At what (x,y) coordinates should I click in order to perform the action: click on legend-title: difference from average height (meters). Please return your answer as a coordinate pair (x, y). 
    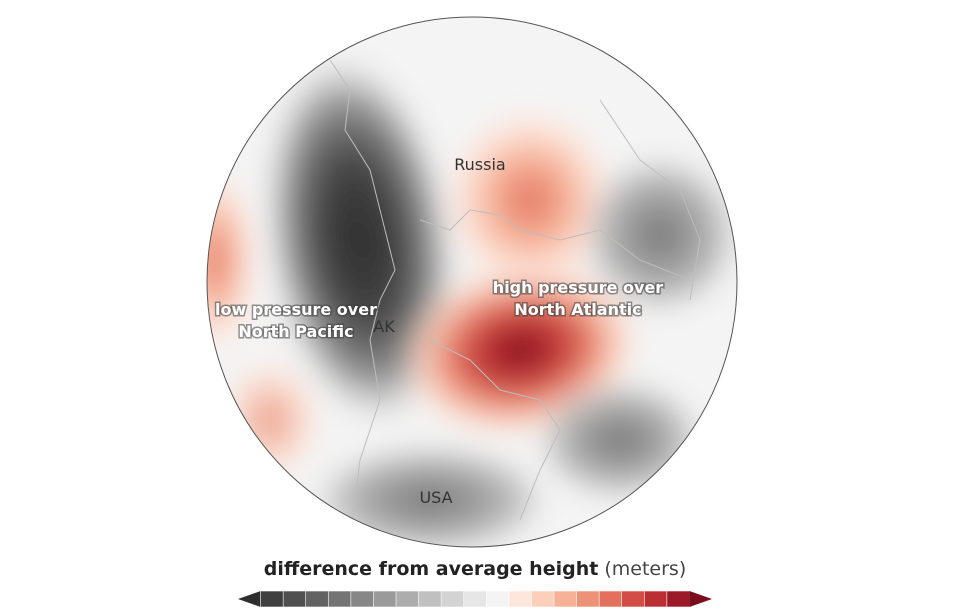
    Looking at the image, I should click on (475, 569).